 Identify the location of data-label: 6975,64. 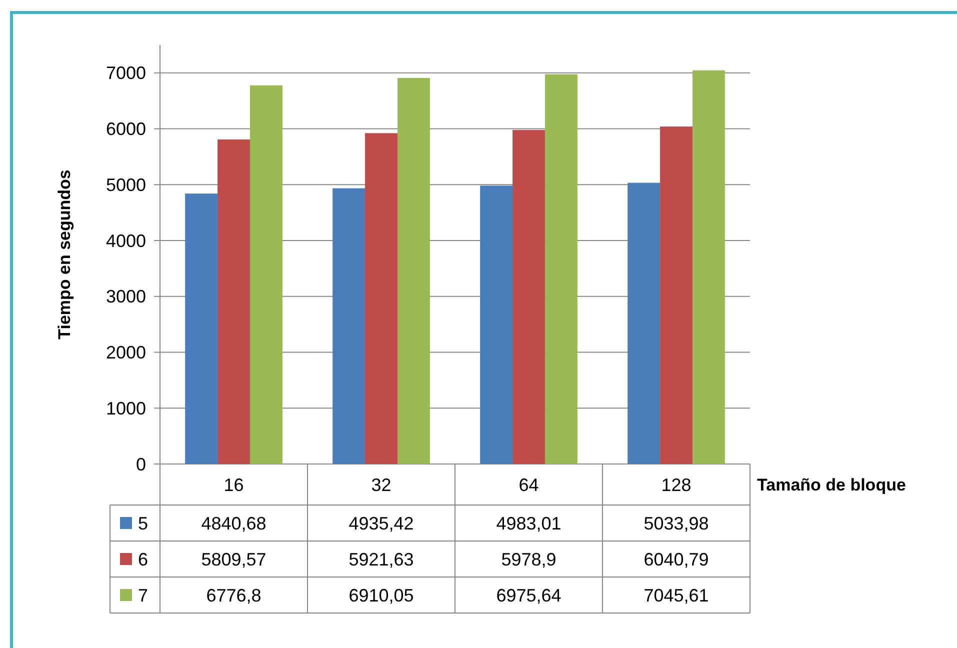
(529, 595).